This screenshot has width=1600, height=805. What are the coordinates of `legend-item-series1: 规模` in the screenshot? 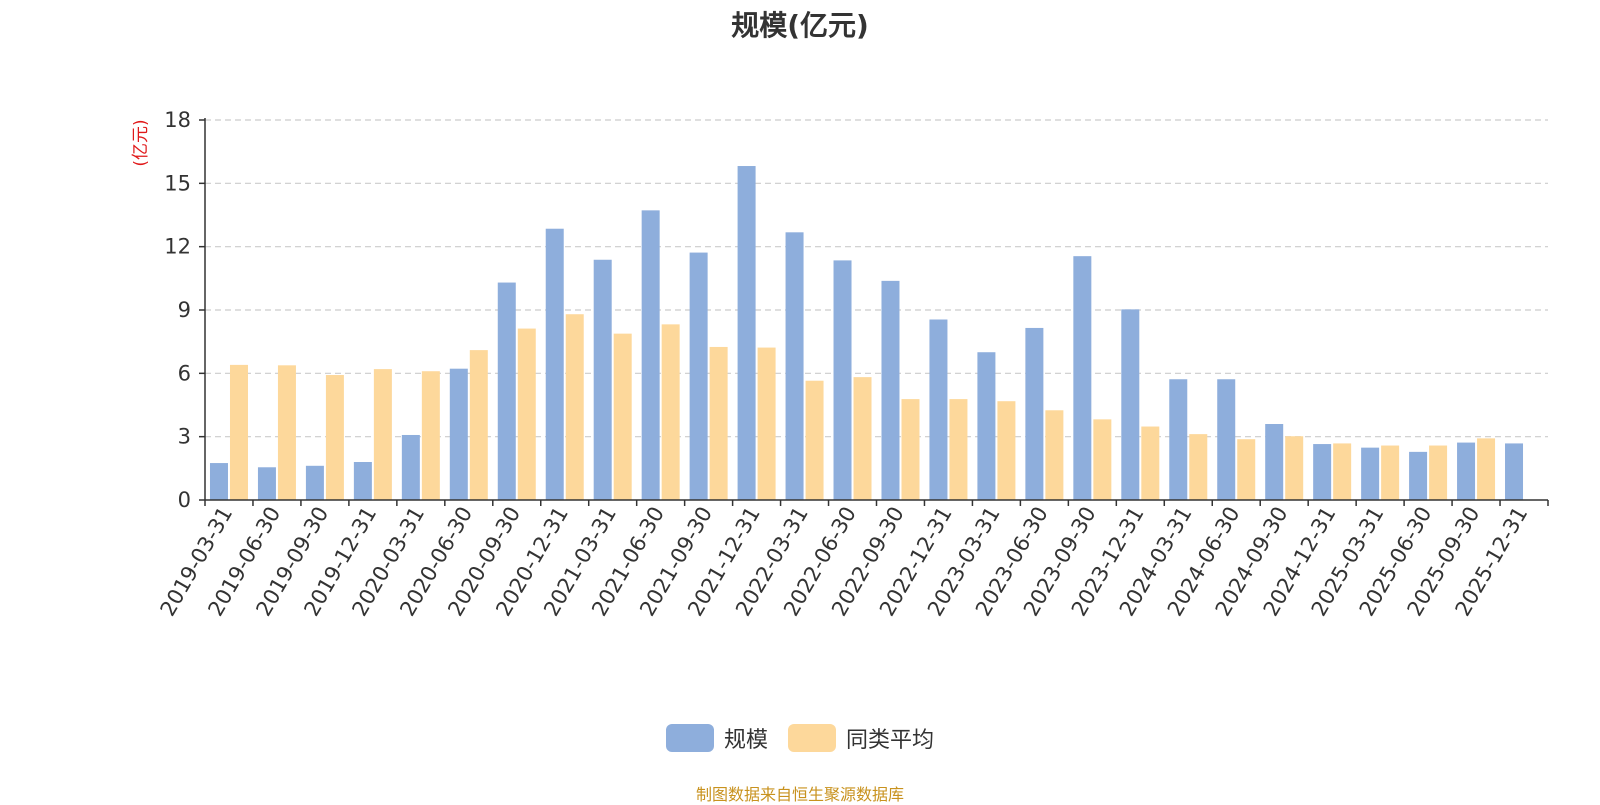 It's located at (716, 738).